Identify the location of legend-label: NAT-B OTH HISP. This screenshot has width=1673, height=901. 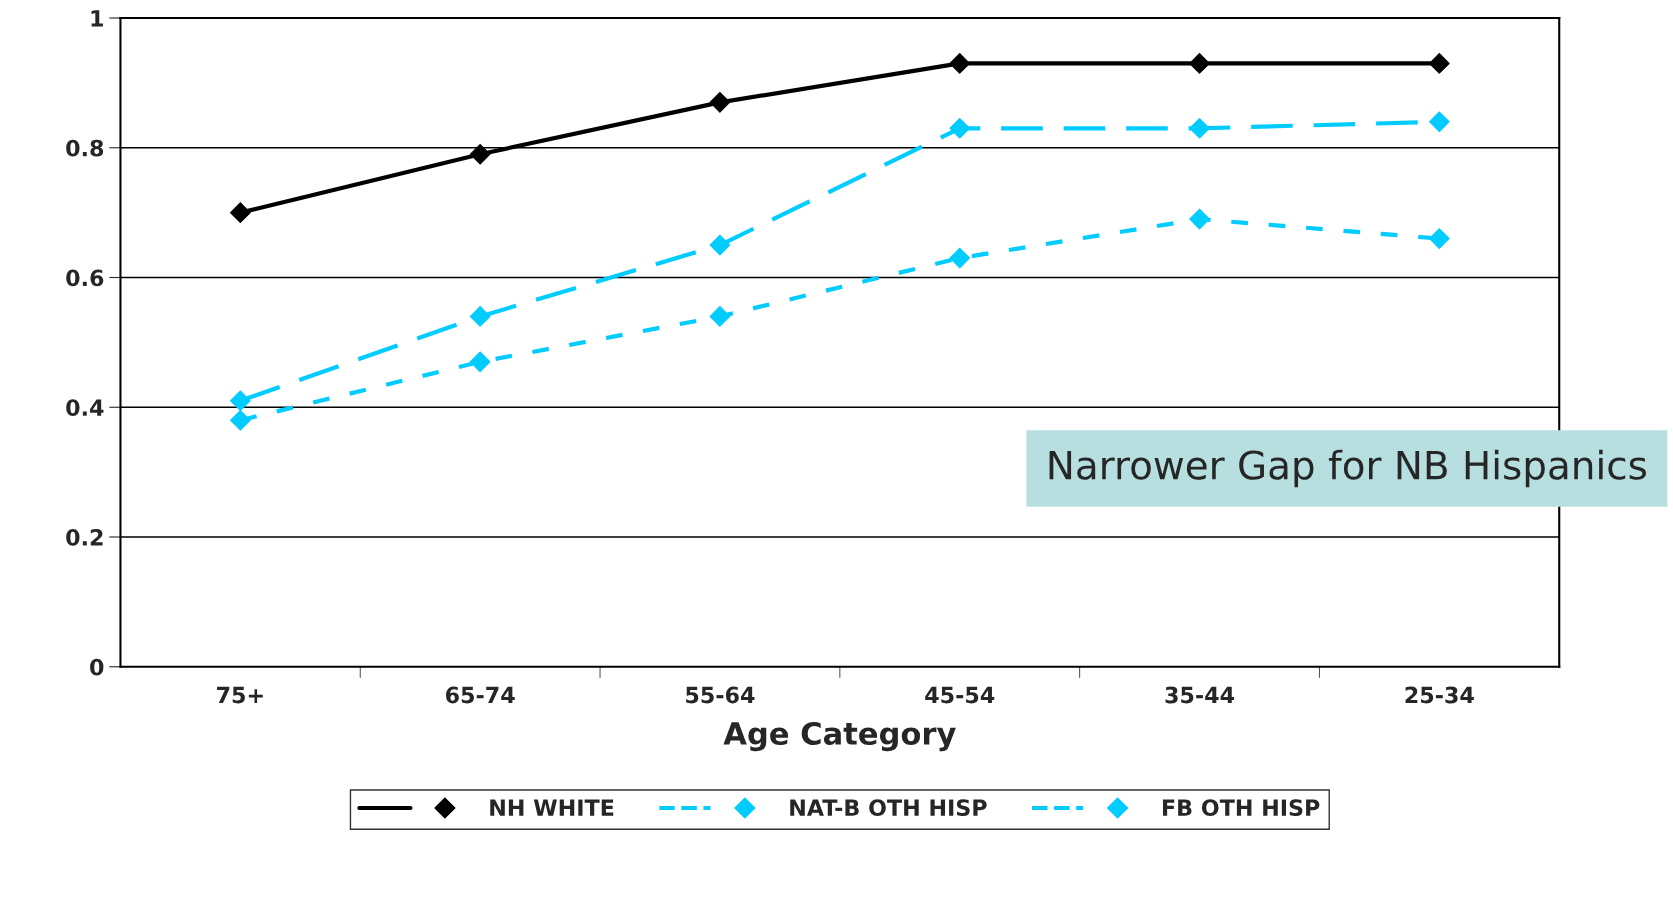
(888, 808).